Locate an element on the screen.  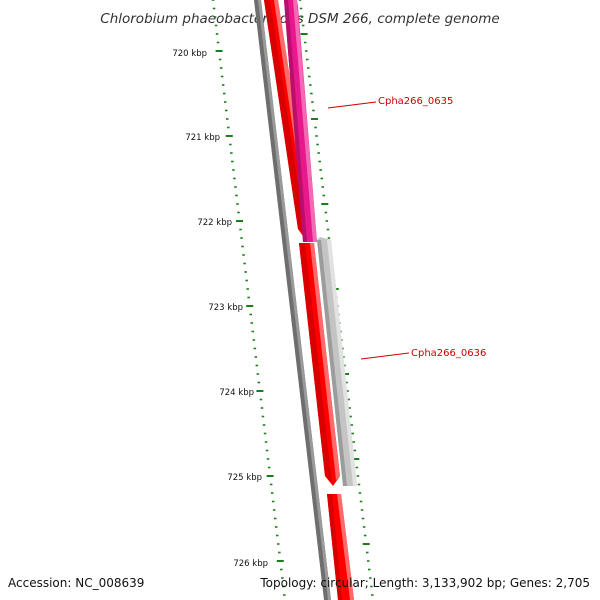
gene-label-text-0636: Cpha266_0636 is located at coordinates (448, 353).